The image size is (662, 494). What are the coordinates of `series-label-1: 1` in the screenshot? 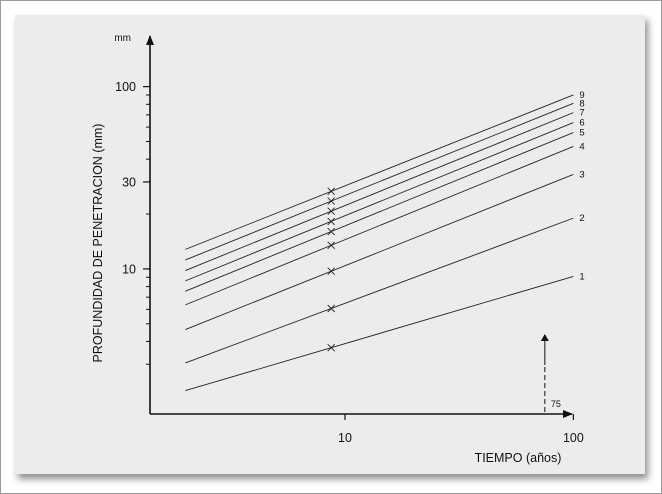 It's located at (581, 276).